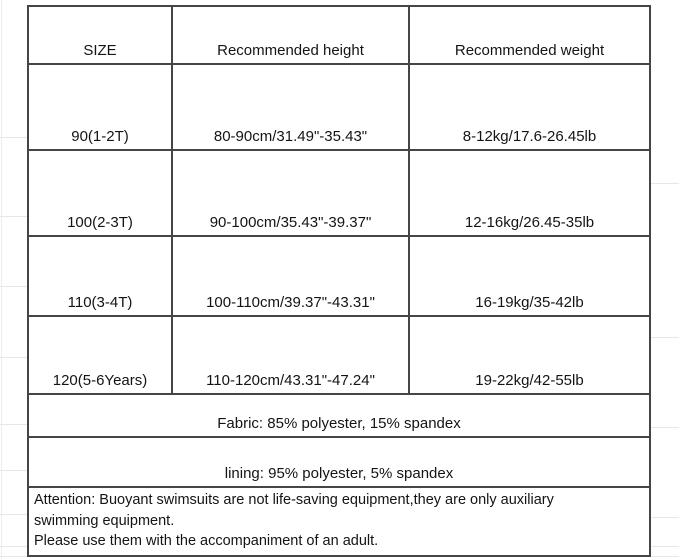 This screenshot has height=559, width=679. What do you see at coordinates (290, 35) in the screenshot?
I see `header-recommended-height: Recommended height` at bounding box center [290, 35].